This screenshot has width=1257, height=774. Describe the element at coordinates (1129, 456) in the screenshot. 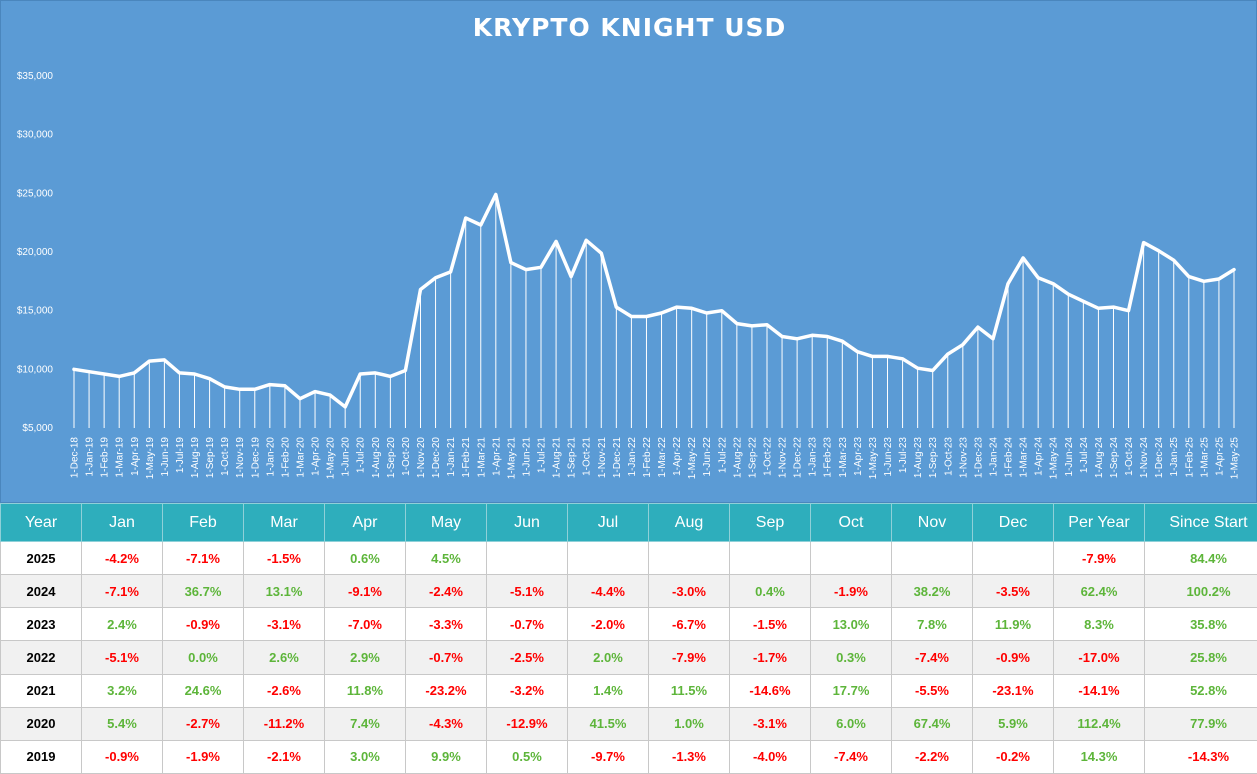

I see `x-tick-label: 1-Oct-24` at that location.